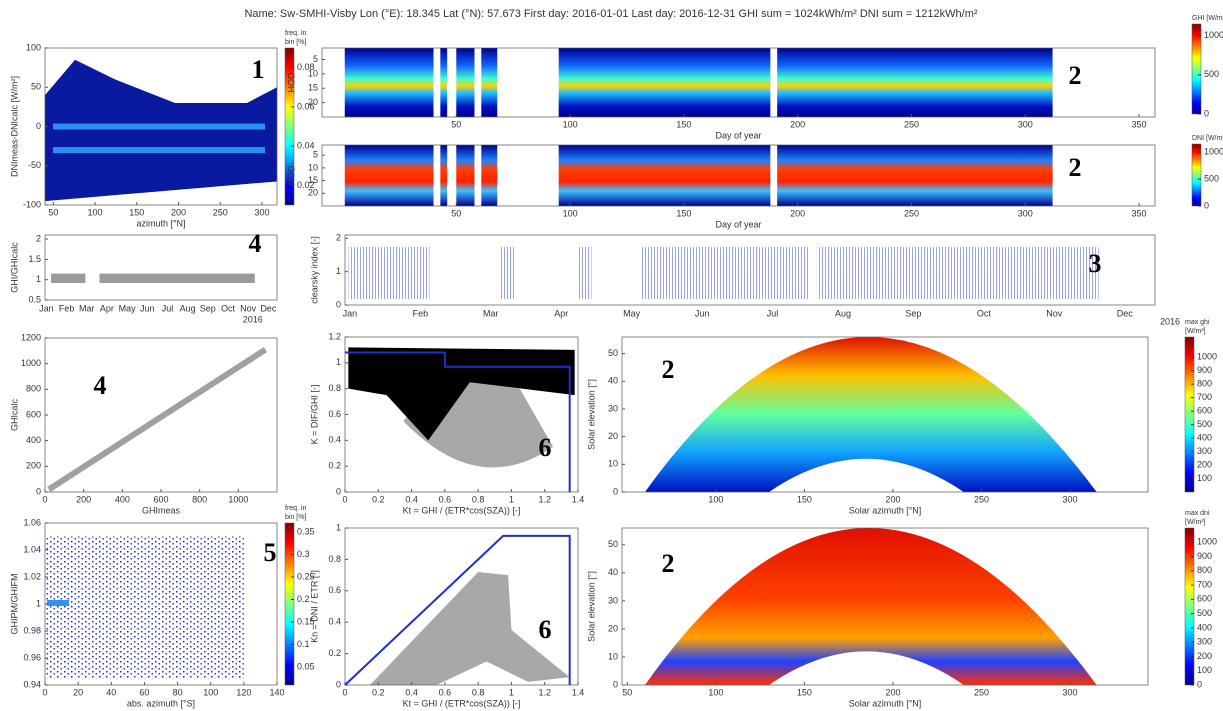  I want to click on colorbar-tick-label: 0.06, so click(306, 106).